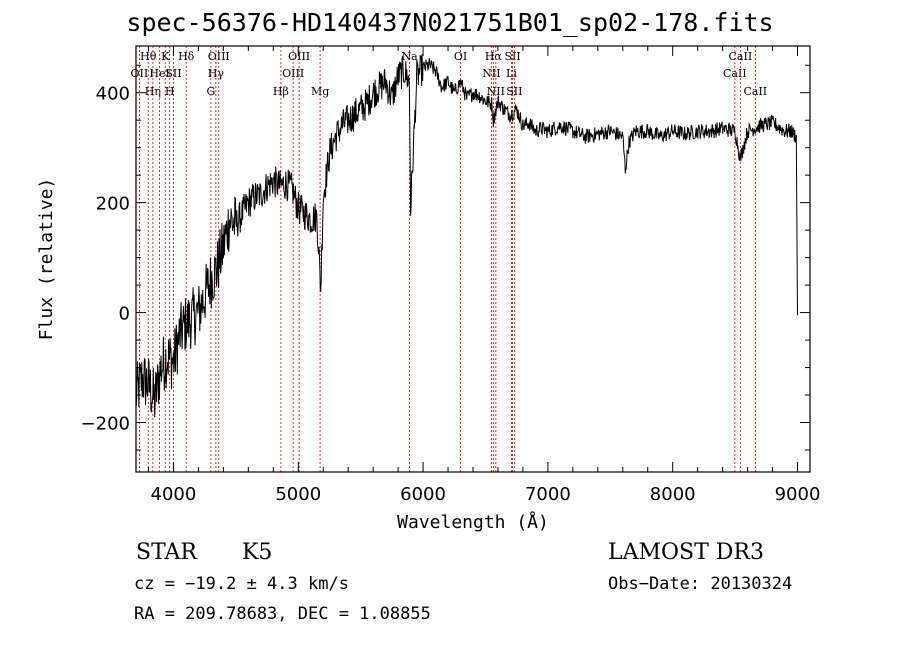  Describe the element at coordinates (174, 494) in the screenshot. I see `x-tick-label: 4000` at that location.